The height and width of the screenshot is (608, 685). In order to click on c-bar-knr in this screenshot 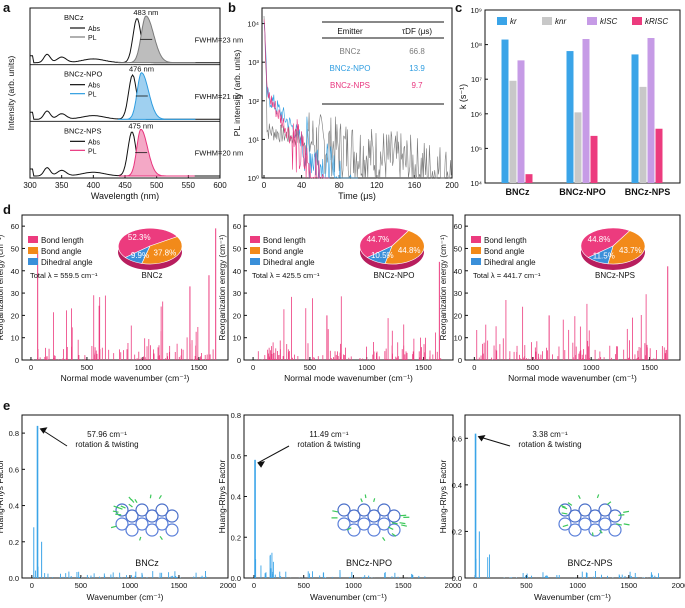, I will do `click(513, 131)`.